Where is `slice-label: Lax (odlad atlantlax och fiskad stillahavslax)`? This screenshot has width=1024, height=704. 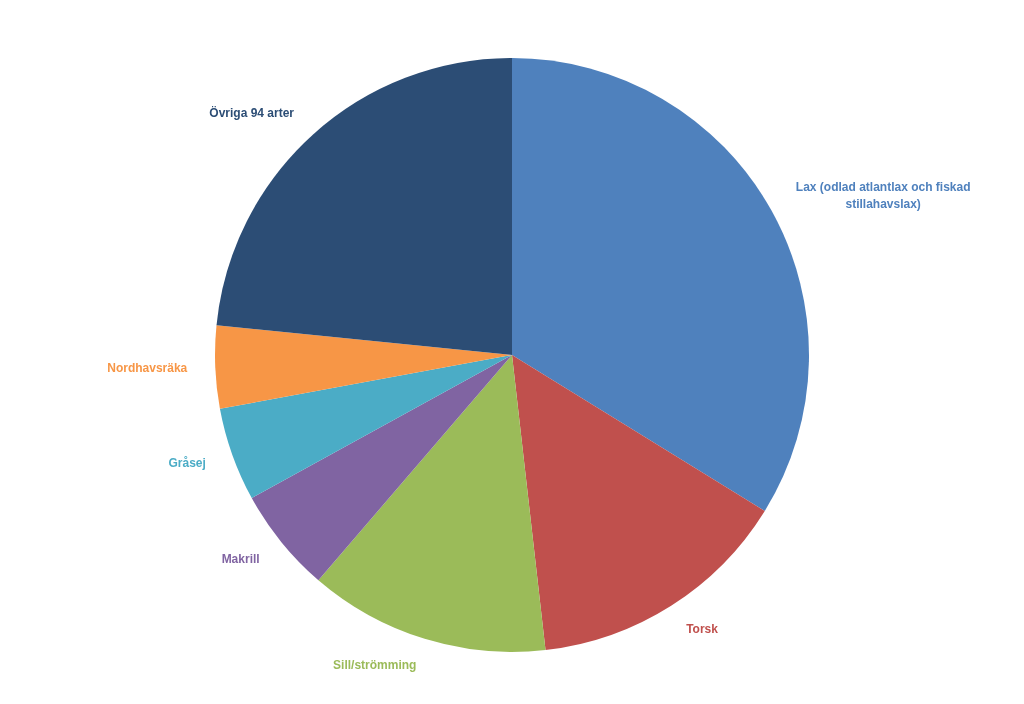 slice-label: Lax (odlad atlantlax och fiskad stillahavslax) is located at coordinates (883, 196).